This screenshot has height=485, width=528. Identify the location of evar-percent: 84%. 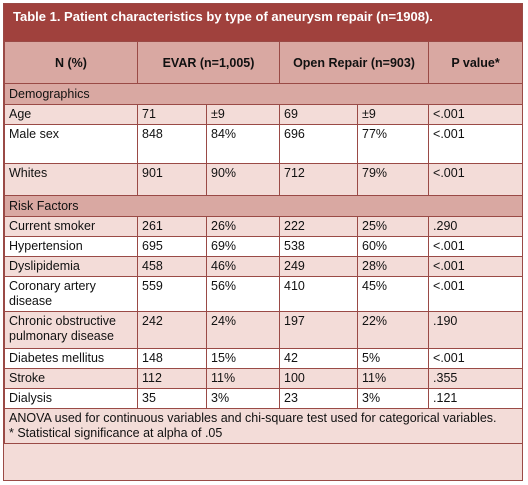
(243, 144).